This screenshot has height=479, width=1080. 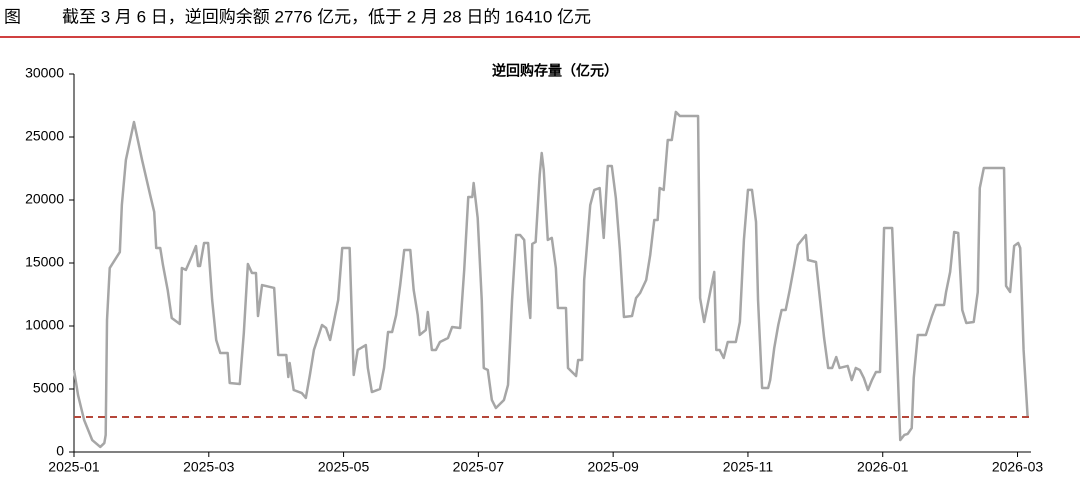 What do you see at coordinates (613, 467) in the screenshot?
I see `x-tick-label: 2025-09` at bounding box center [613, 467].